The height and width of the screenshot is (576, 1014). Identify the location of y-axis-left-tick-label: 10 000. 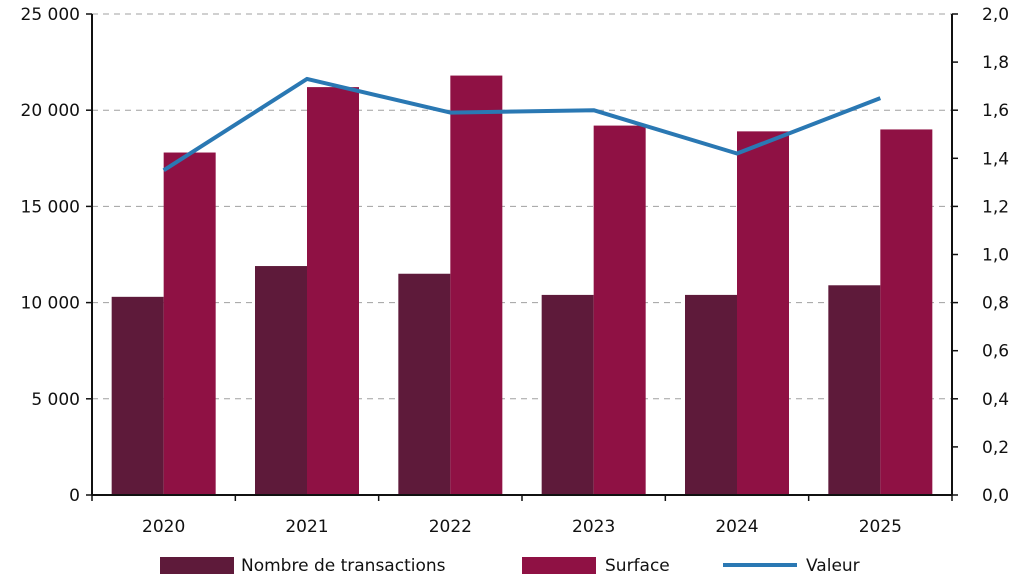
(50, 304).